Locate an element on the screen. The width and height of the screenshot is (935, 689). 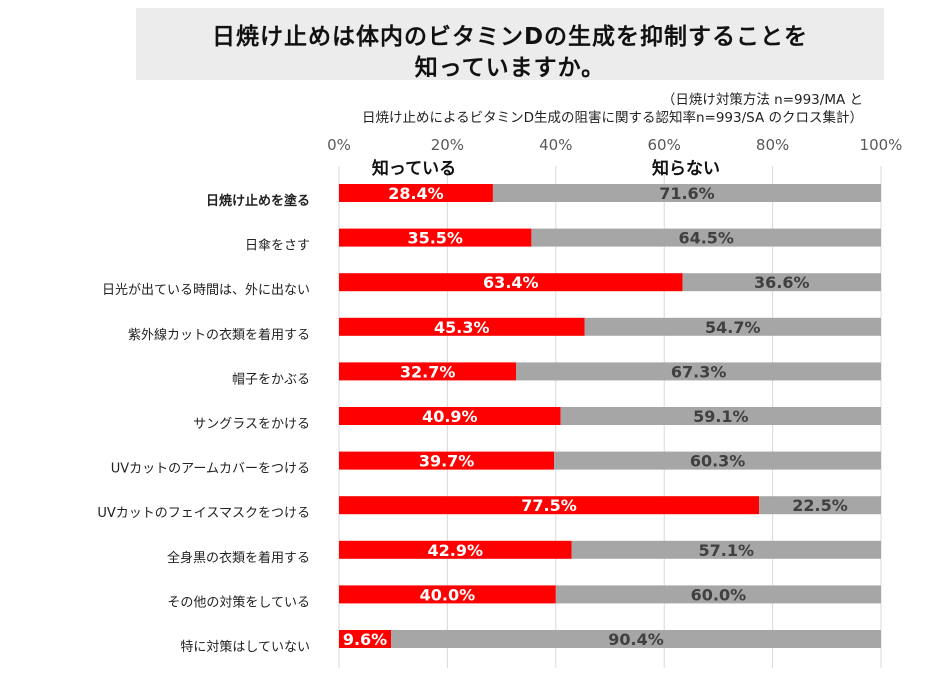
title-box: 日焼け止めは体内のビタミンDの生成を抑制することを 知っていますか。 is located at coordinates (510, 44).